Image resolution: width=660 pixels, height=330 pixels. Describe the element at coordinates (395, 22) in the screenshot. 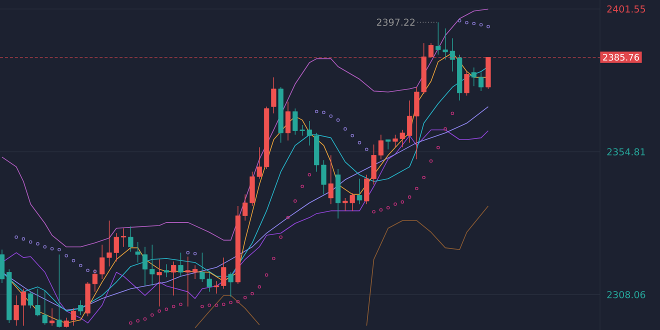

I see `annotation: 2397.22` at that location.